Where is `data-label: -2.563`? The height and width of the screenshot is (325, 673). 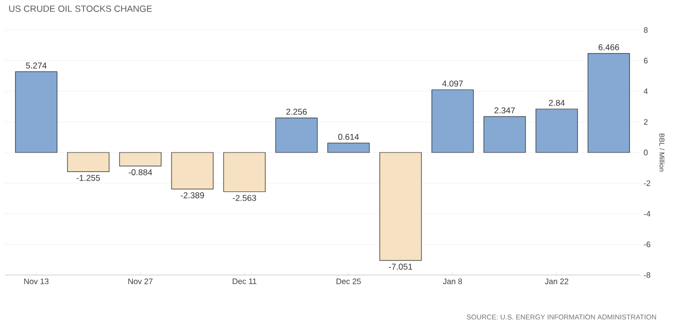 data-label: -2.563 is located at coordinates (244, 197).